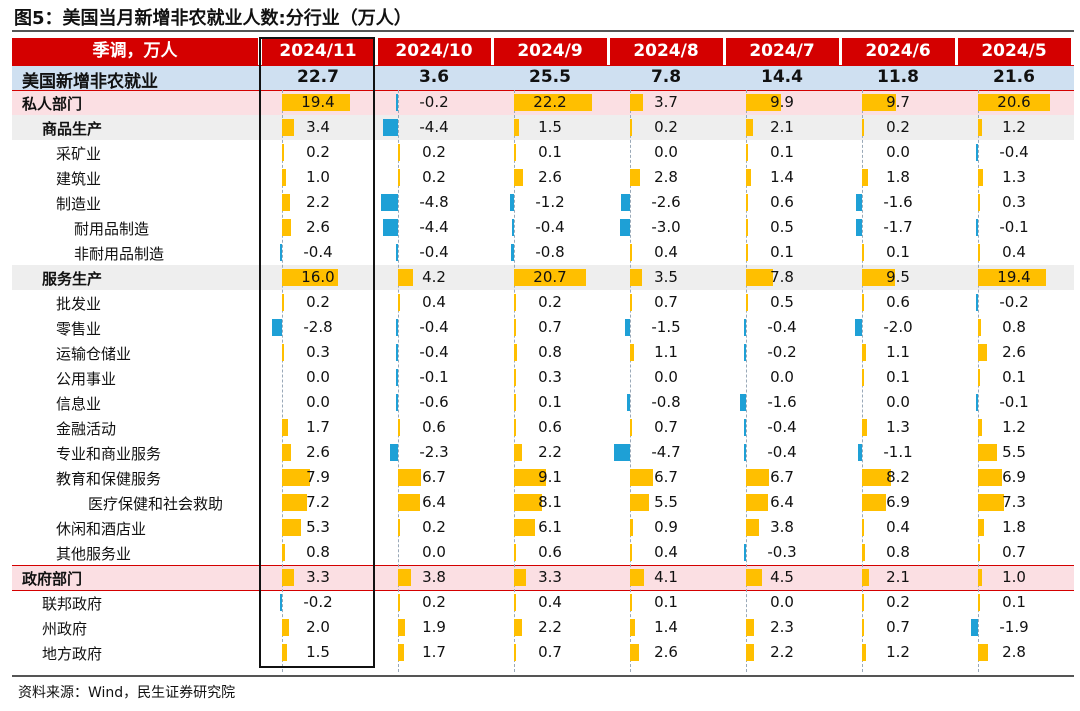 The width and height of the screenshot is (1080, 711). What do you see at coordinates (550, 202) in the screenshot?
I see `data-label: -1.2` at bounding box center [550, 202].